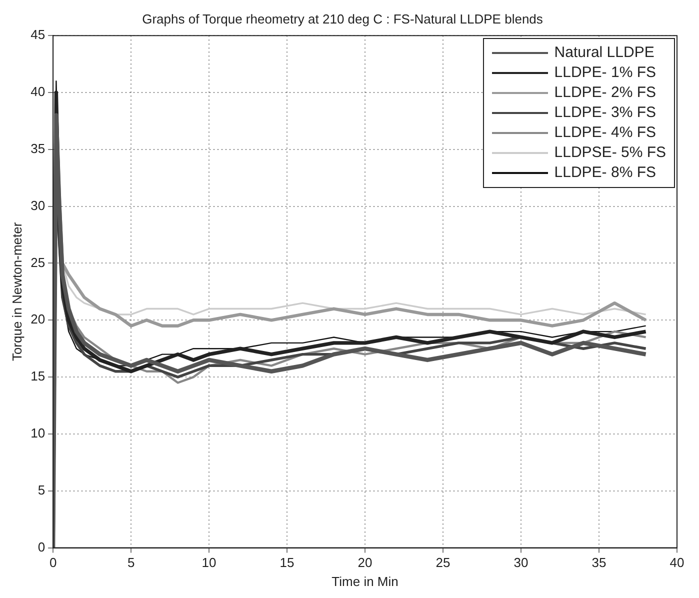  Describe the element at coordinates (677, 562) in the screenshot. I see `x-tick-label: 40` at that location.